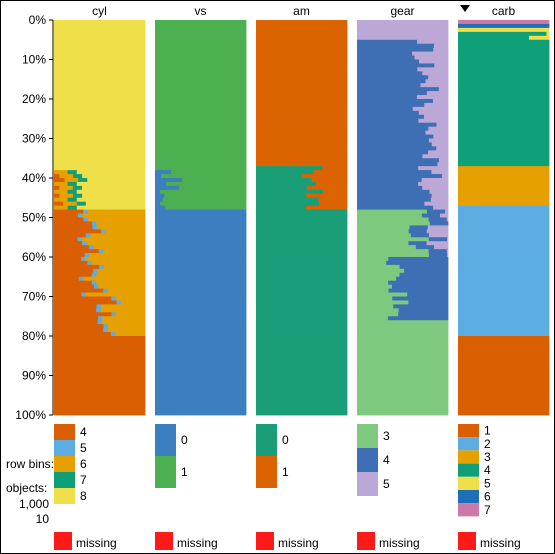 This screenshot has height=554, width=555. Describe the element at coordinates (298, 543) in the screenshot. I see `missing-label-am: missing` at that location.